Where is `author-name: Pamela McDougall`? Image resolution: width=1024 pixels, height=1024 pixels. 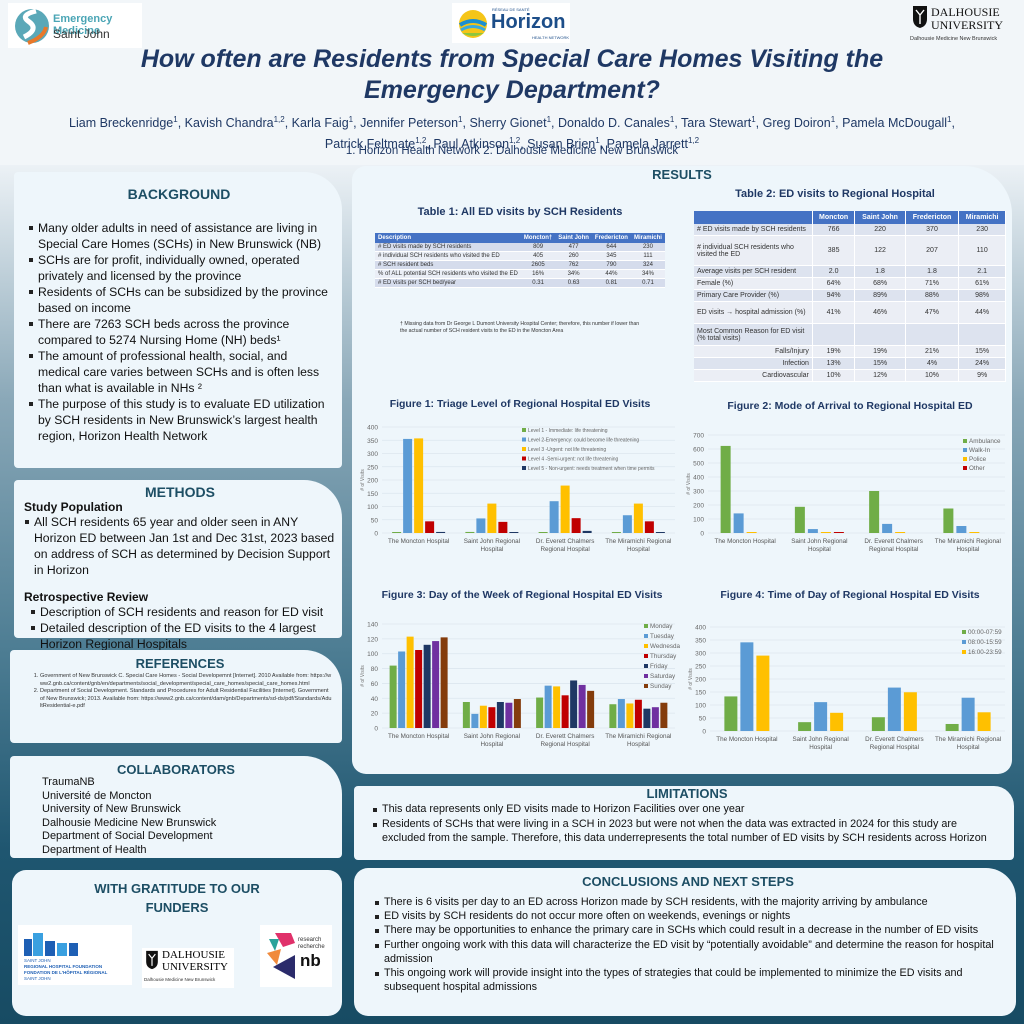
author-name: Pamela McDougall is located at coordinates (895, 123).